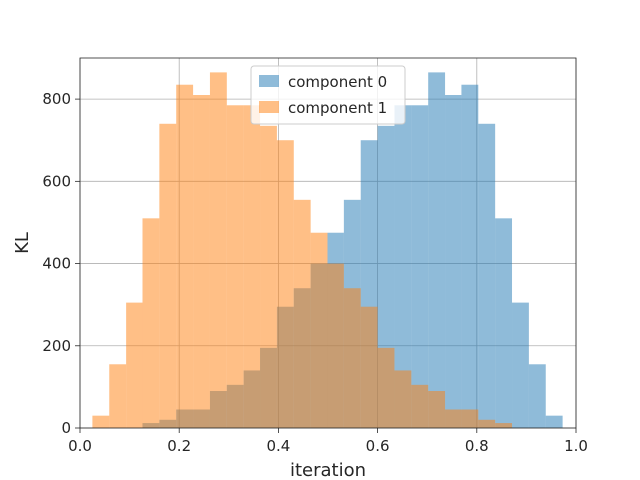 The height and width of the screenshot is (480, 640). I want to click on y-tick-label: 200, so click(56, 346).